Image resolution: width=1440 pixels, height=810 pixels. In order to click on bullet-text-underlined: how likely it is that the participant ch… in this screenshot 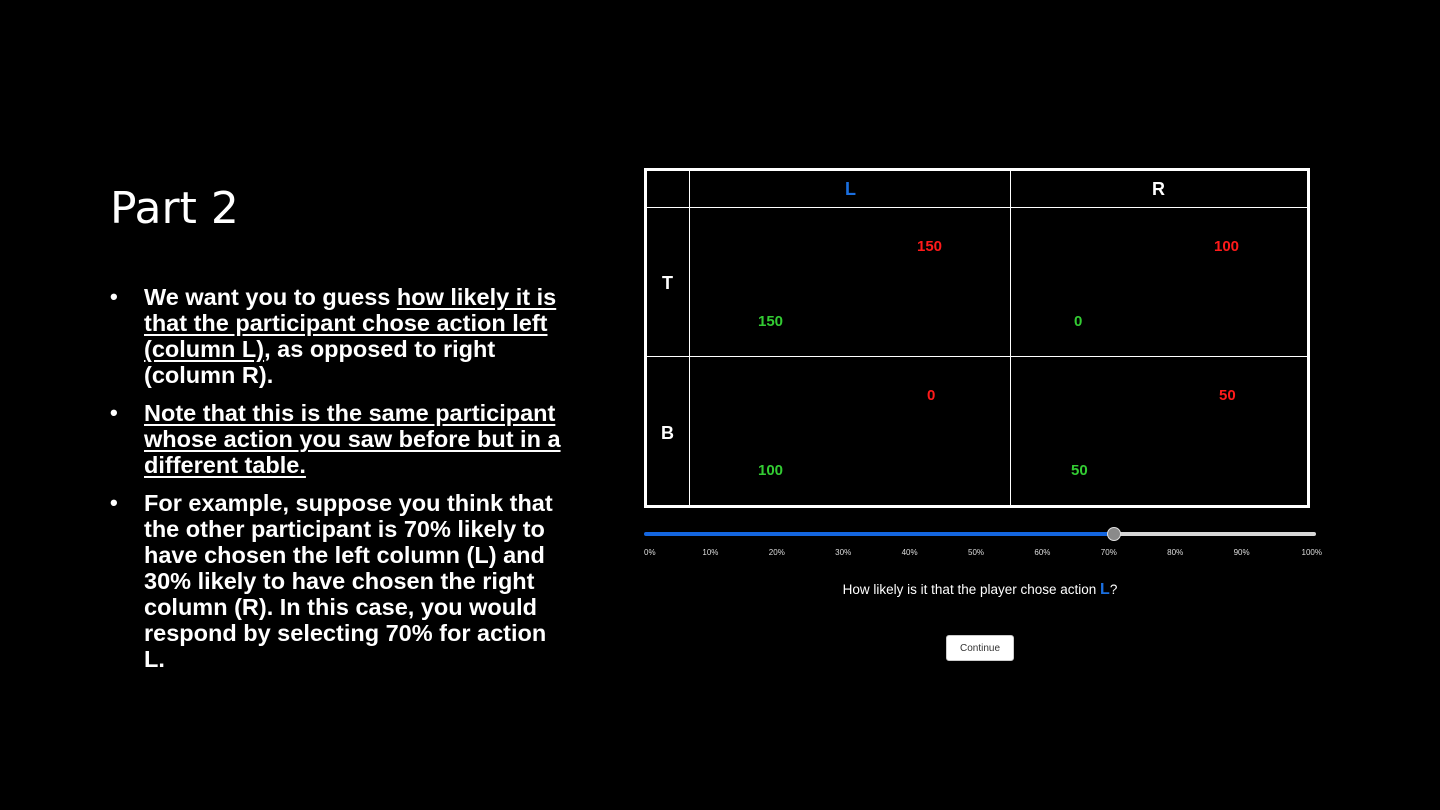, I will do `click(350, 323)`.